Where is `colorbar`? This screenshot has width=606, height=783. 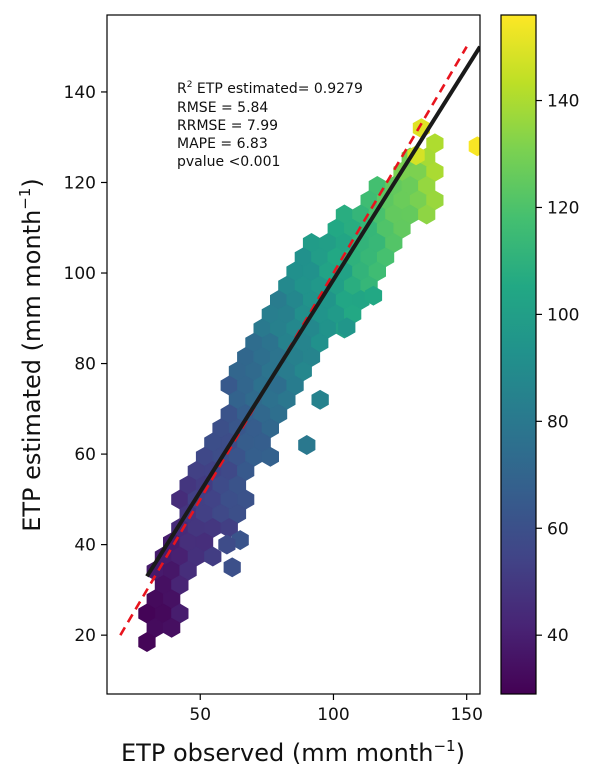
colorbar is located at coordinates (518, 354).